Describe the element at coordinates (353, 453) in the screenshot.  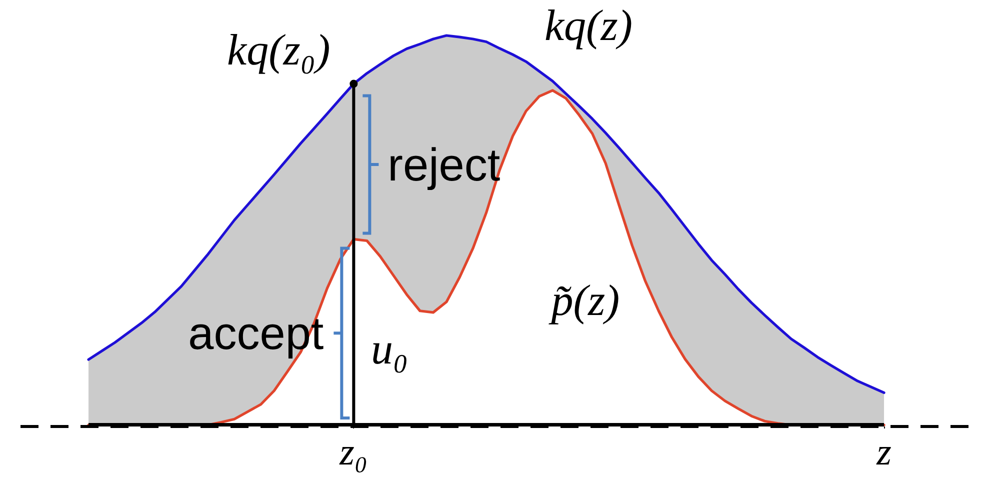
I see `x-tick-label: z₀` at that location.